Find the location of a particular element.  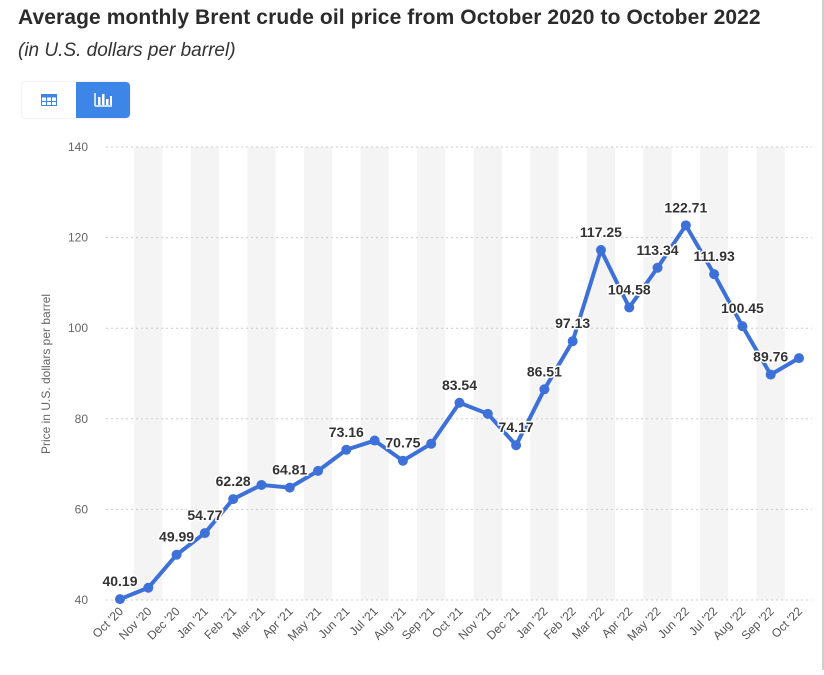

data-label: 74.17 is located at coordinates (516, 427).